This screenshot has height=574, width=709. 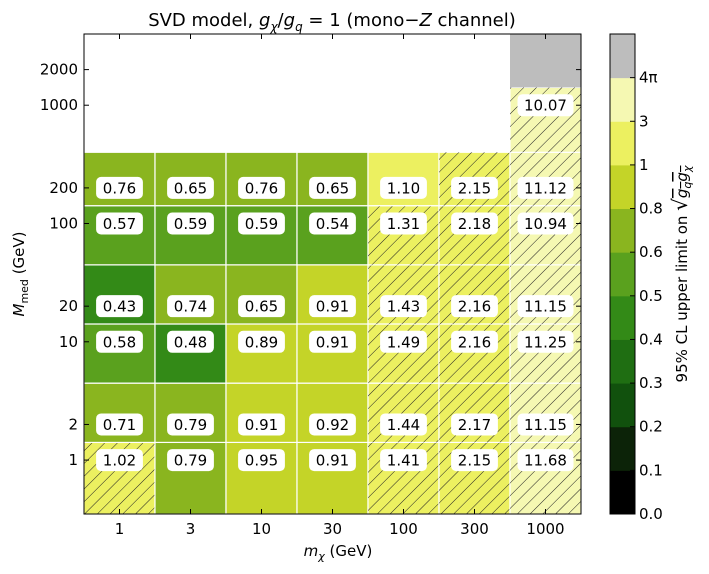 I want to click on cell-value-label: 1.41, so click(x=403, y=461).